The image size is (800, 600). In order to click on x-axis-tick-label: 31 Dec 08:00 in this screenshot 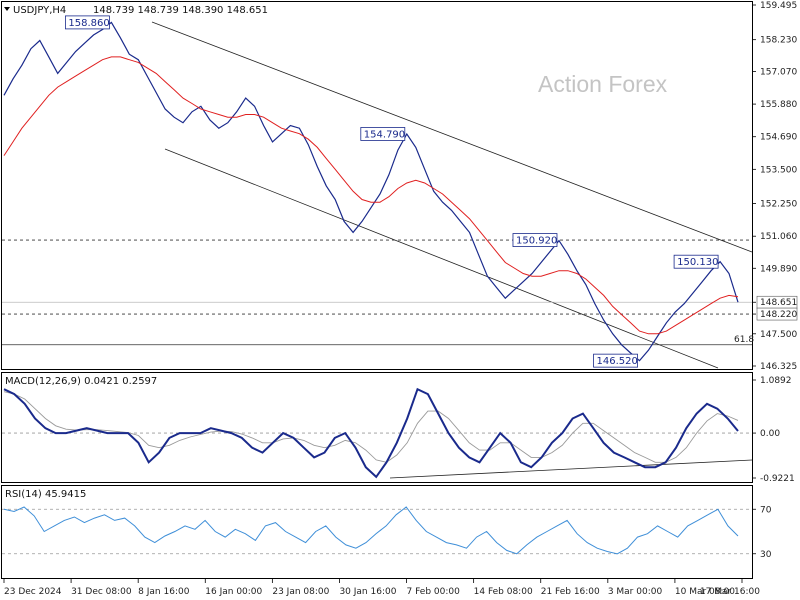, I will do `click(101, 592)`.